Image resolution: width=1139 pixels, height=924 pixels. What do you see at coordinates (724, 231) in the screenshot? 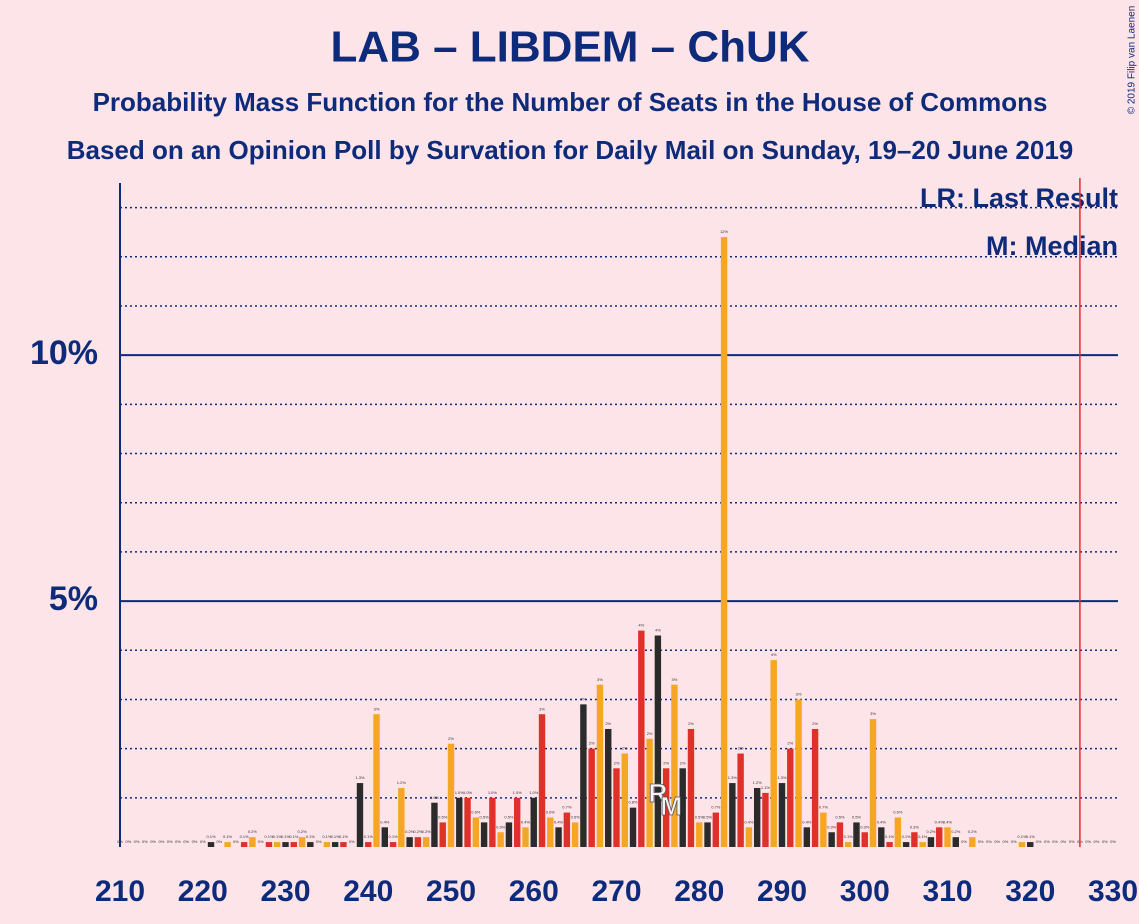
I see `value-label: 12%` at bounding box center [724, 231].